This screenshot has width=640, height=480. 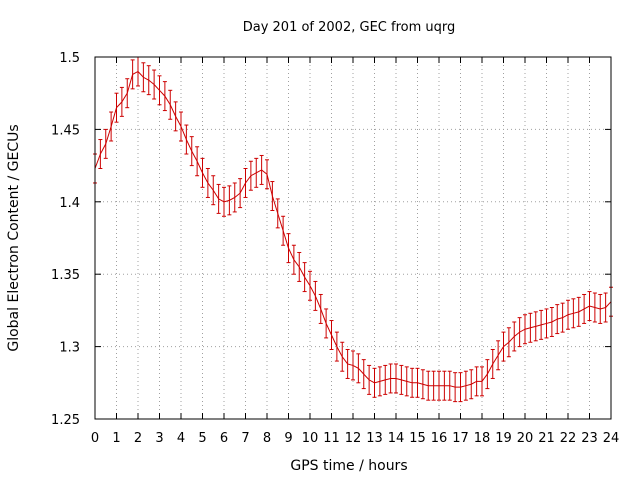 I want to click on x-tick-label: 17, so click(x=460, y=438).